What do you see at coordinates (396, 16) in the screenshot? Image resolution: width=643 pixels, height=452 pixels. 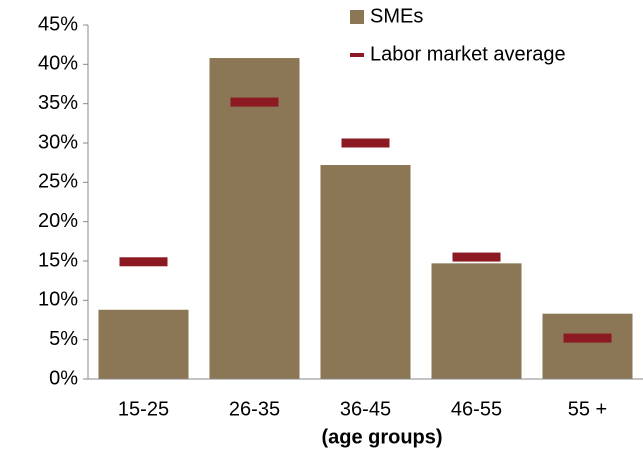 I see `legend-label: SMEs` at bounding box center [396, 16].